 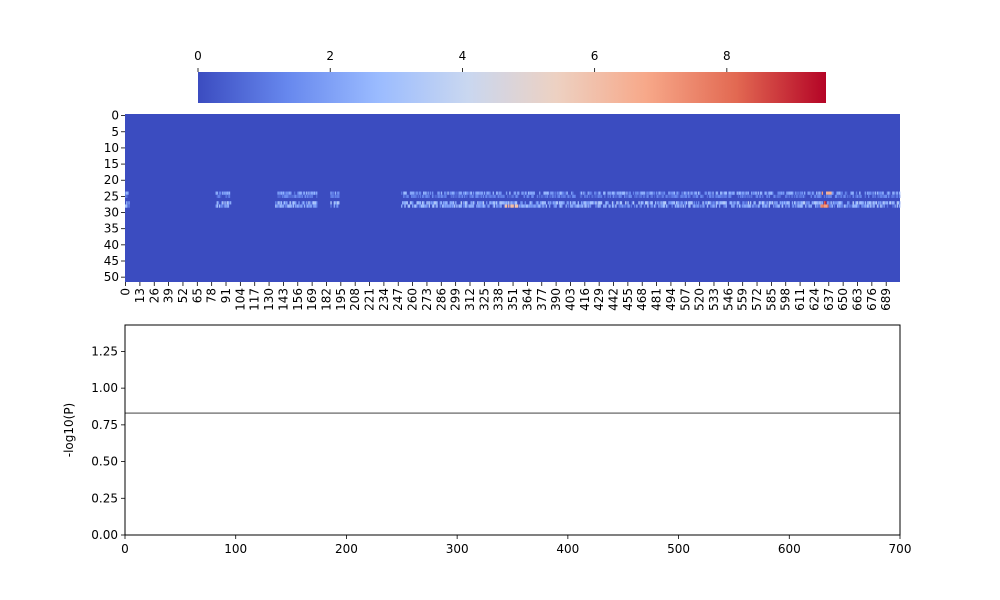 I want to click on line-x-ticks: 0 100 200 300 400 500 600 700, so click(x=516, y=545).